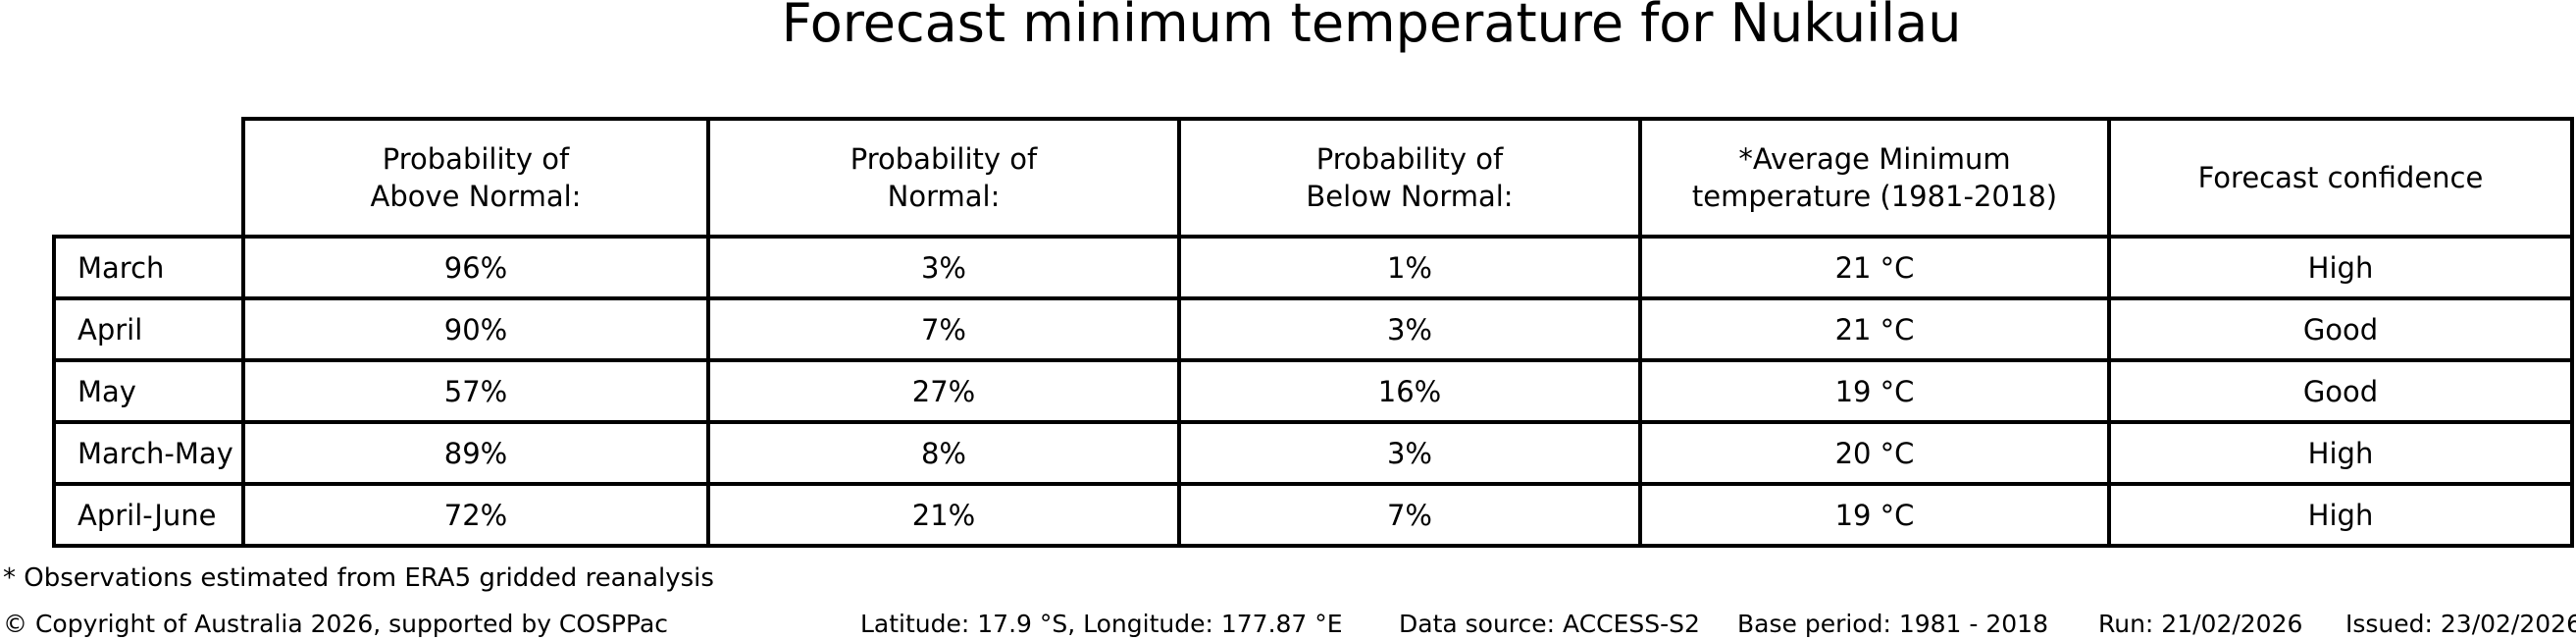  What do you see at coordinates (148, 515) in the screenshot?
I see `row-header-period: April-June` at bounding box center [148, 515].